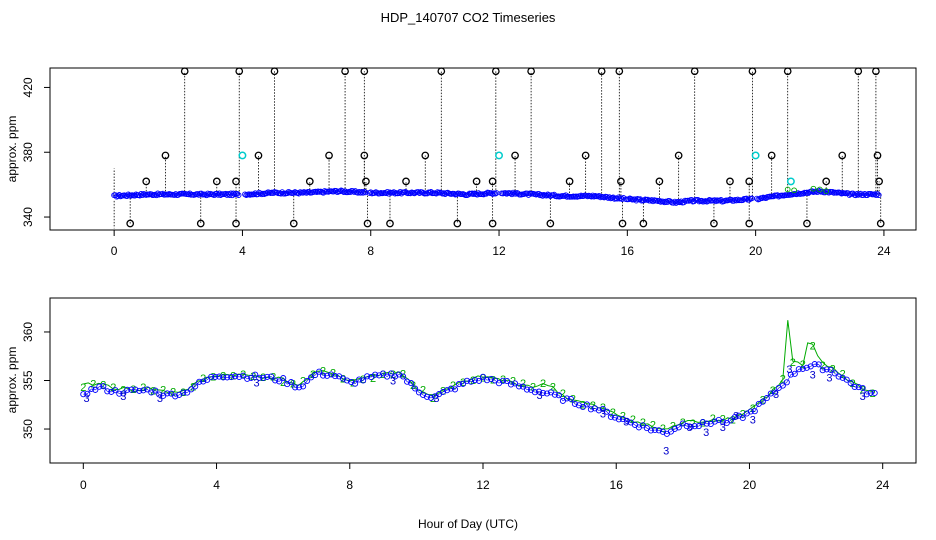 Image resolution: width=936 pixels, height=540 pixels. Describe the element at coordinates (499, 251) in the screenshot. I see `top-x-tick-label: 12` at that location.